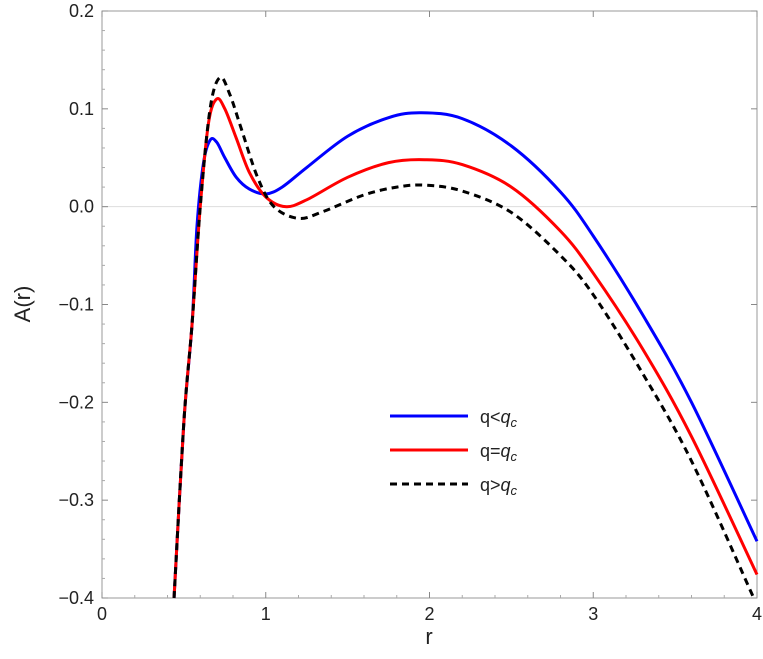 The image size is (763, 659). What do you see at coordinates (429, 614) in the screenshot?
I see `x-tick-label: 2` at bounding box center [429, 614].